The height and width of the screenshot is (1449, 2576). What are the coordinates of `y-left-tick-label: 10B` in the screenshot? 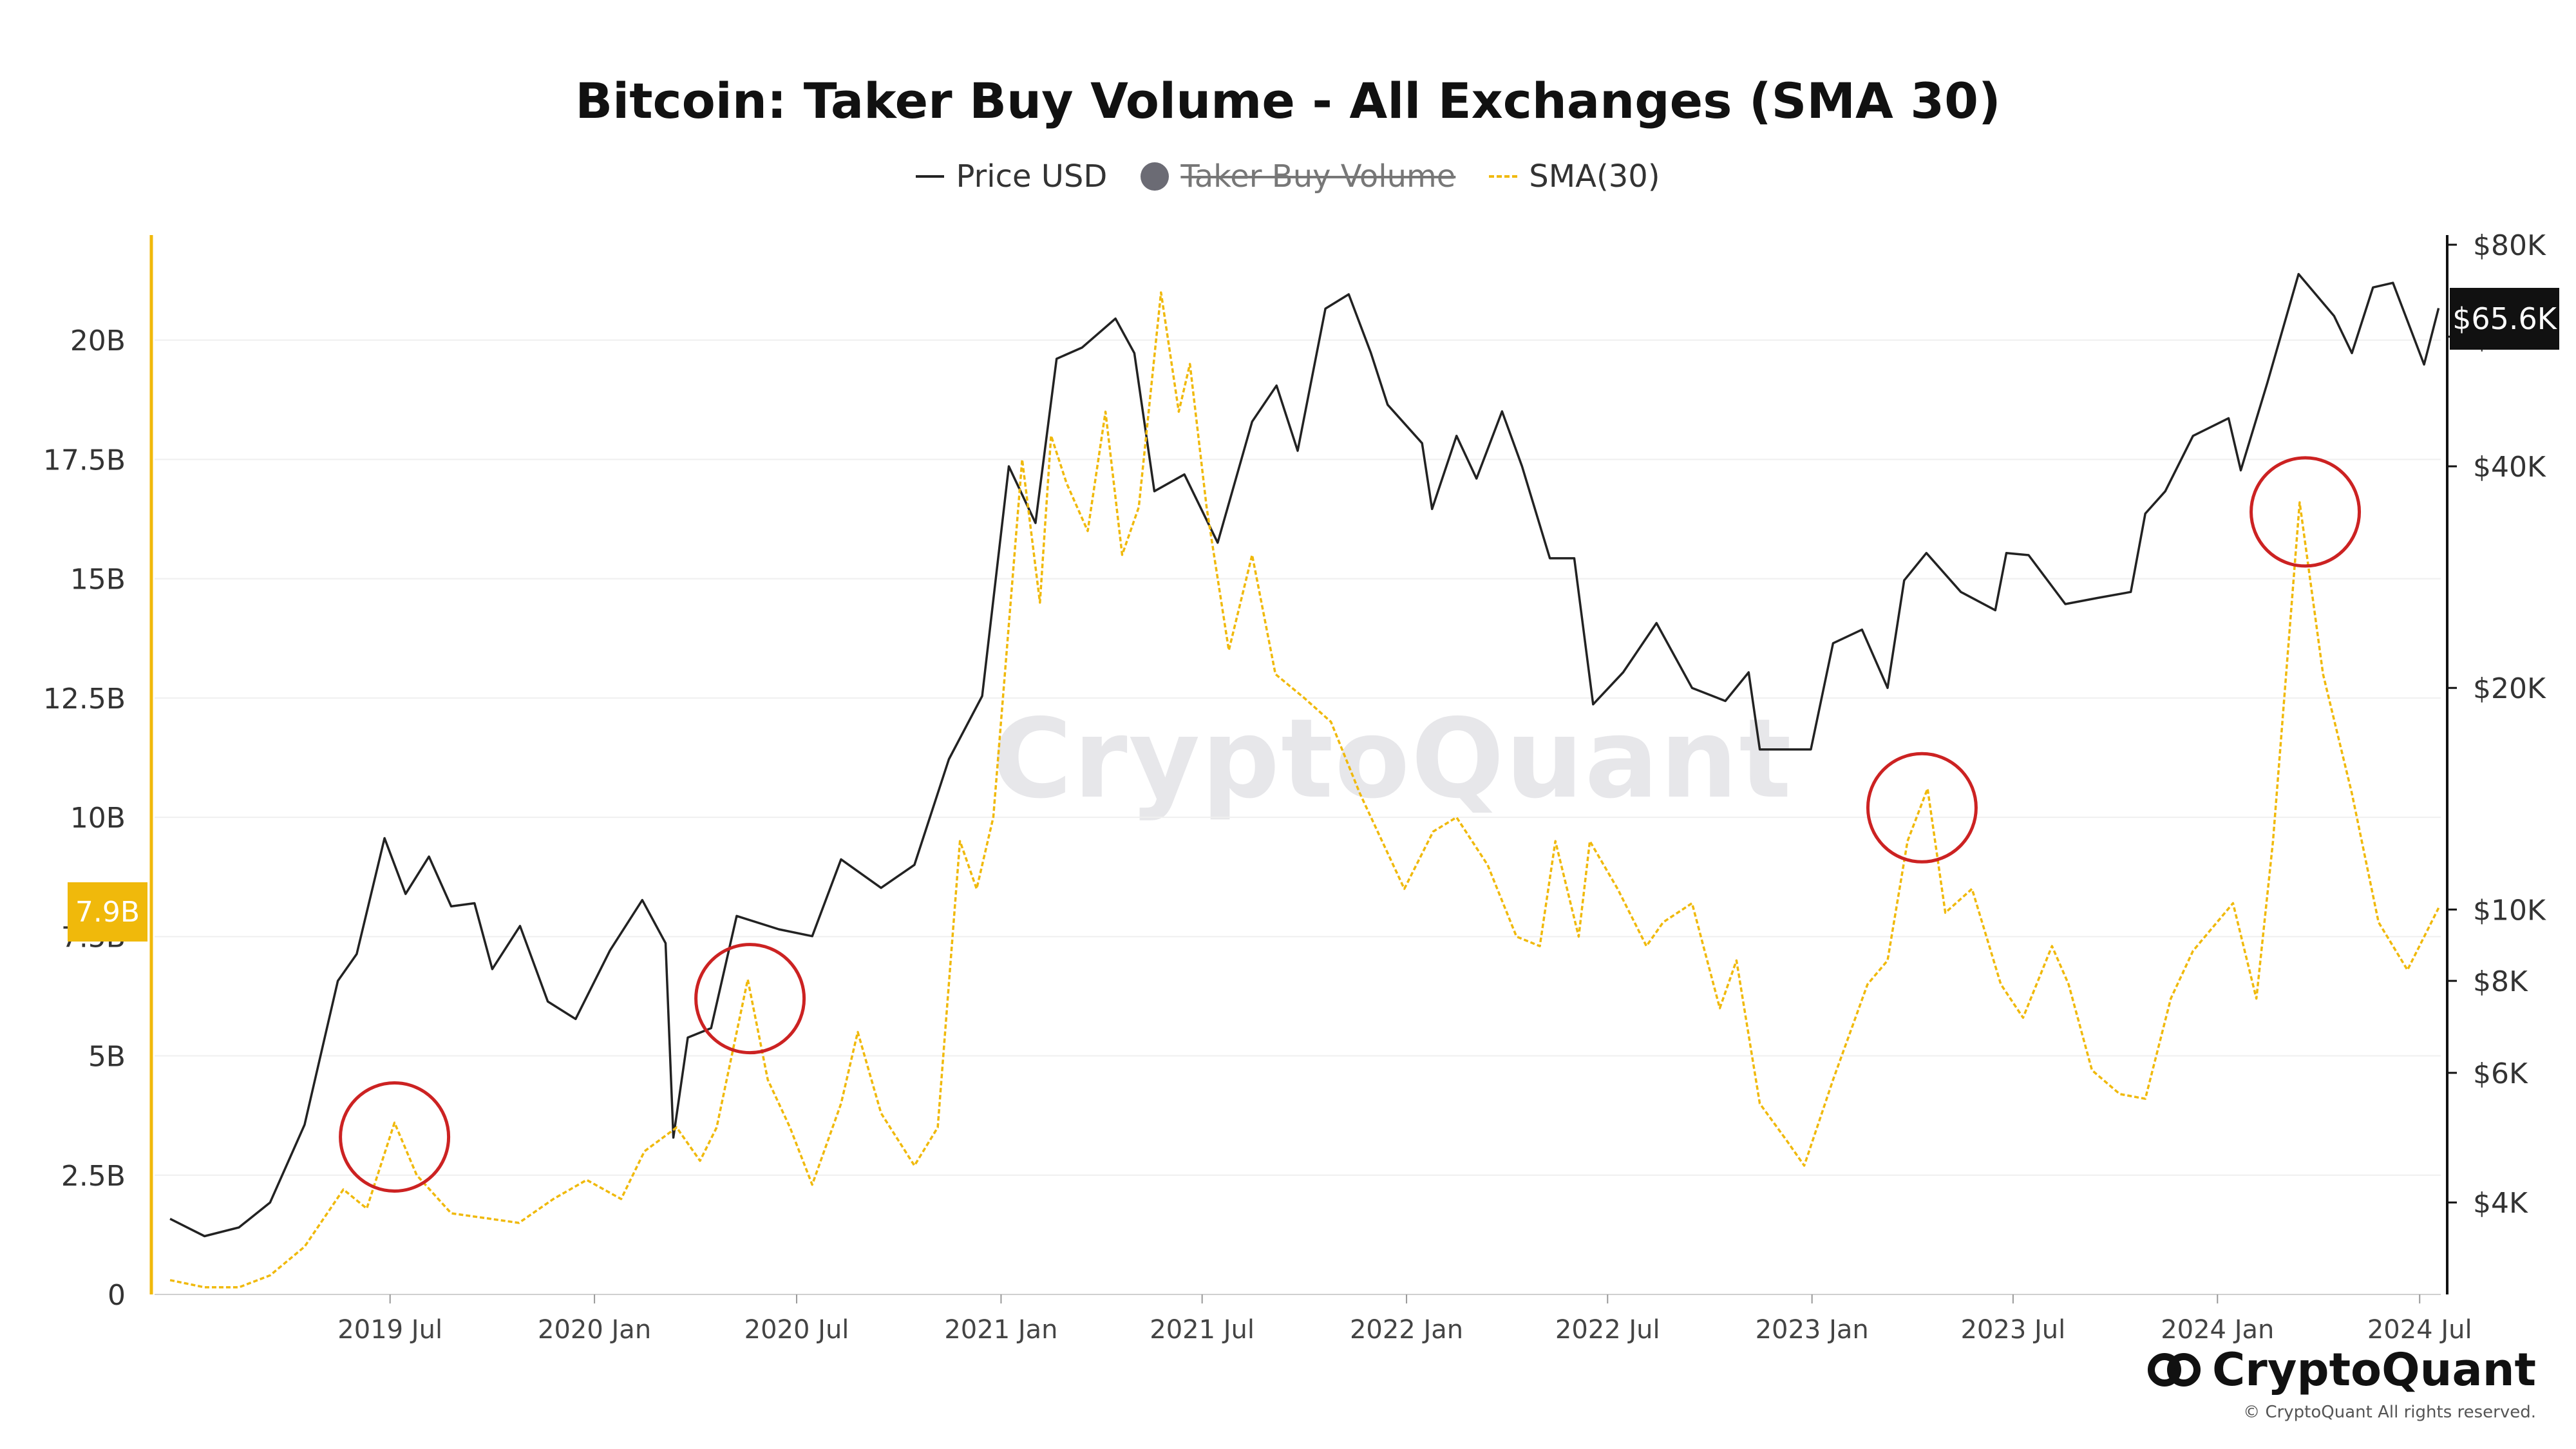 It's located at (98, 818).